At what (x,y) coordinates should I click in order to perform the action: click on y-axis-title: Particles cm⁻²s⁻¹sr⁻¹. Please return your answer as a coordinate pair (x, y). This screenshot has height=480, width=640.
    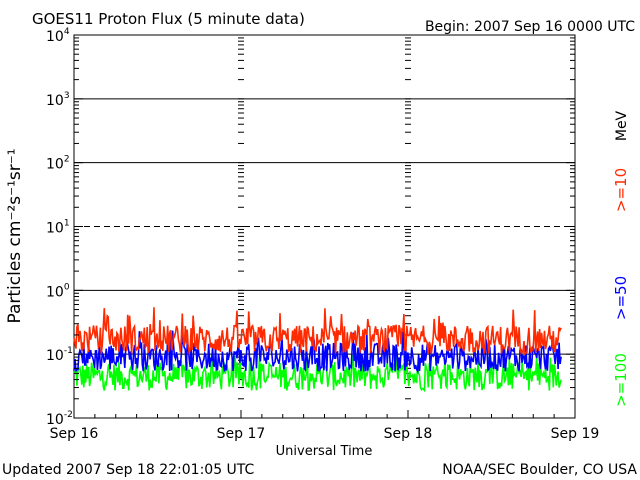
    Looking at the image, I should click on (15, 235).